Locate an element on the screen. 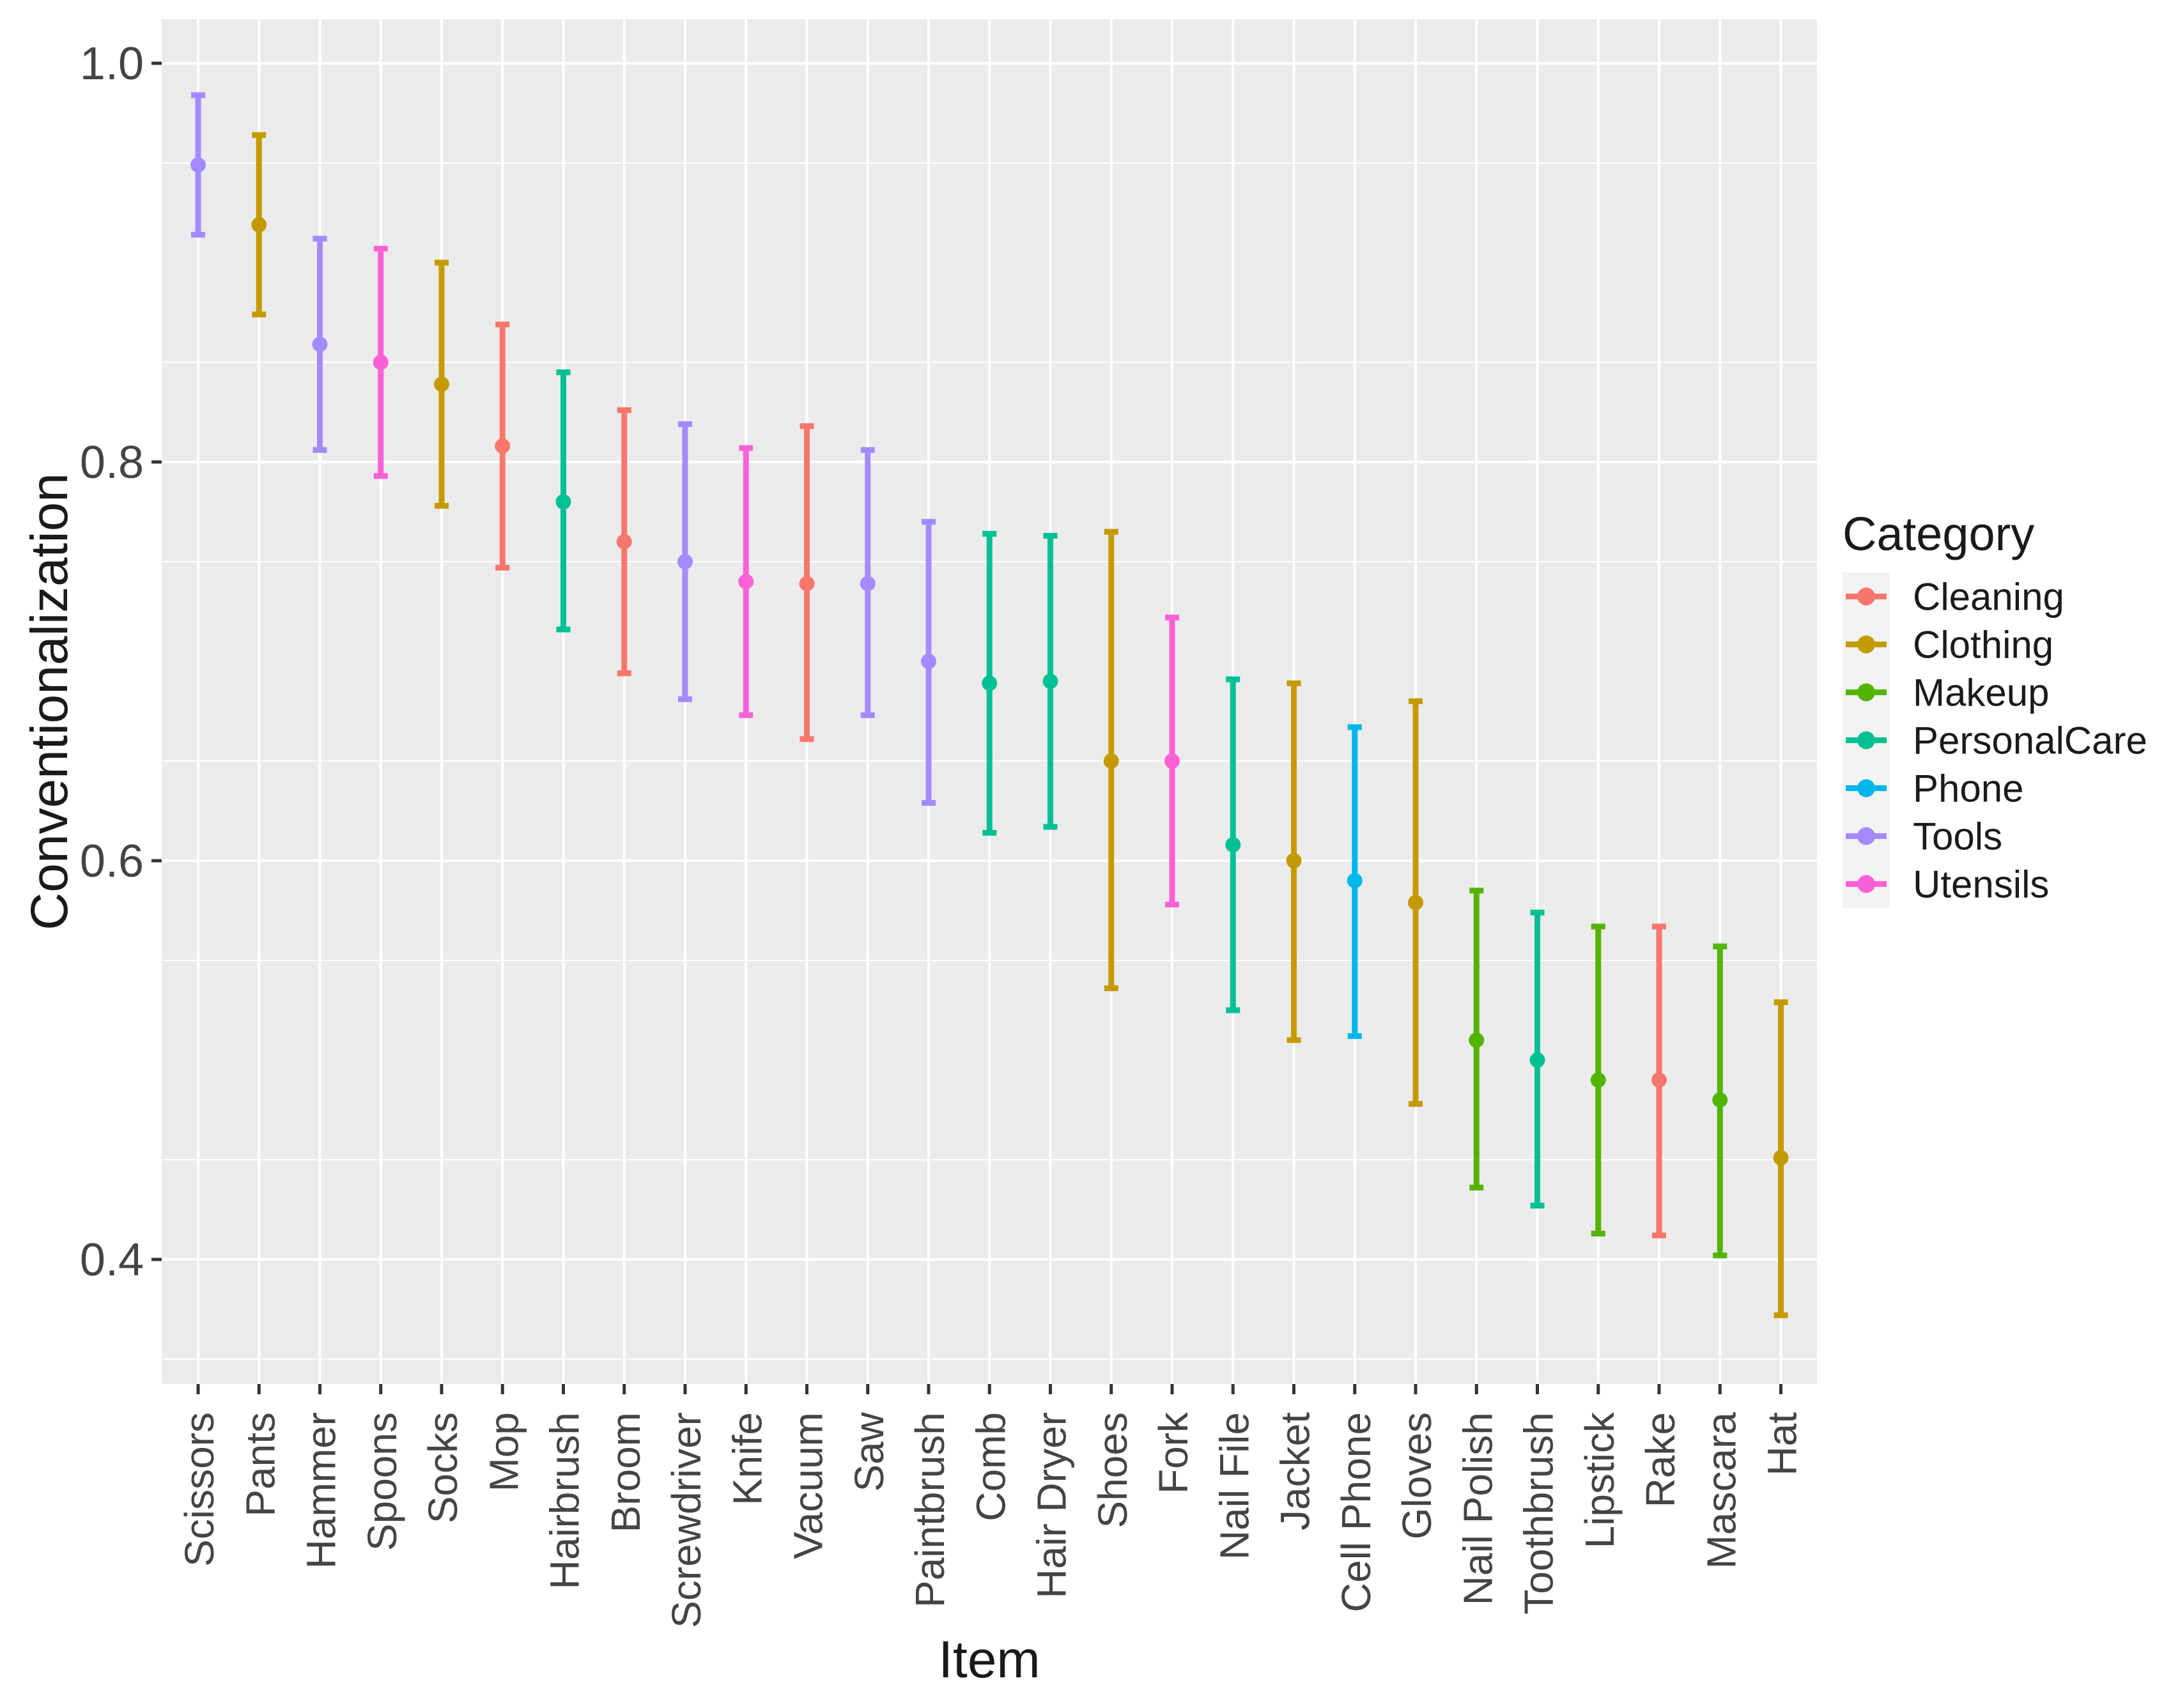  pointrange-scissors is located at coordinates (198, 165).